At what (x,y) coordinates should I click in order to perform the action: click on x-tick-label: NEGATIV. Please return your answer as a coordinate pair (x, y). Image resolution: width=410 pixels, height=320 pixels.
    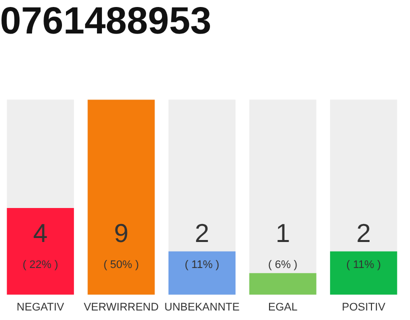
    Looking at the image, I should click on (40, 307).